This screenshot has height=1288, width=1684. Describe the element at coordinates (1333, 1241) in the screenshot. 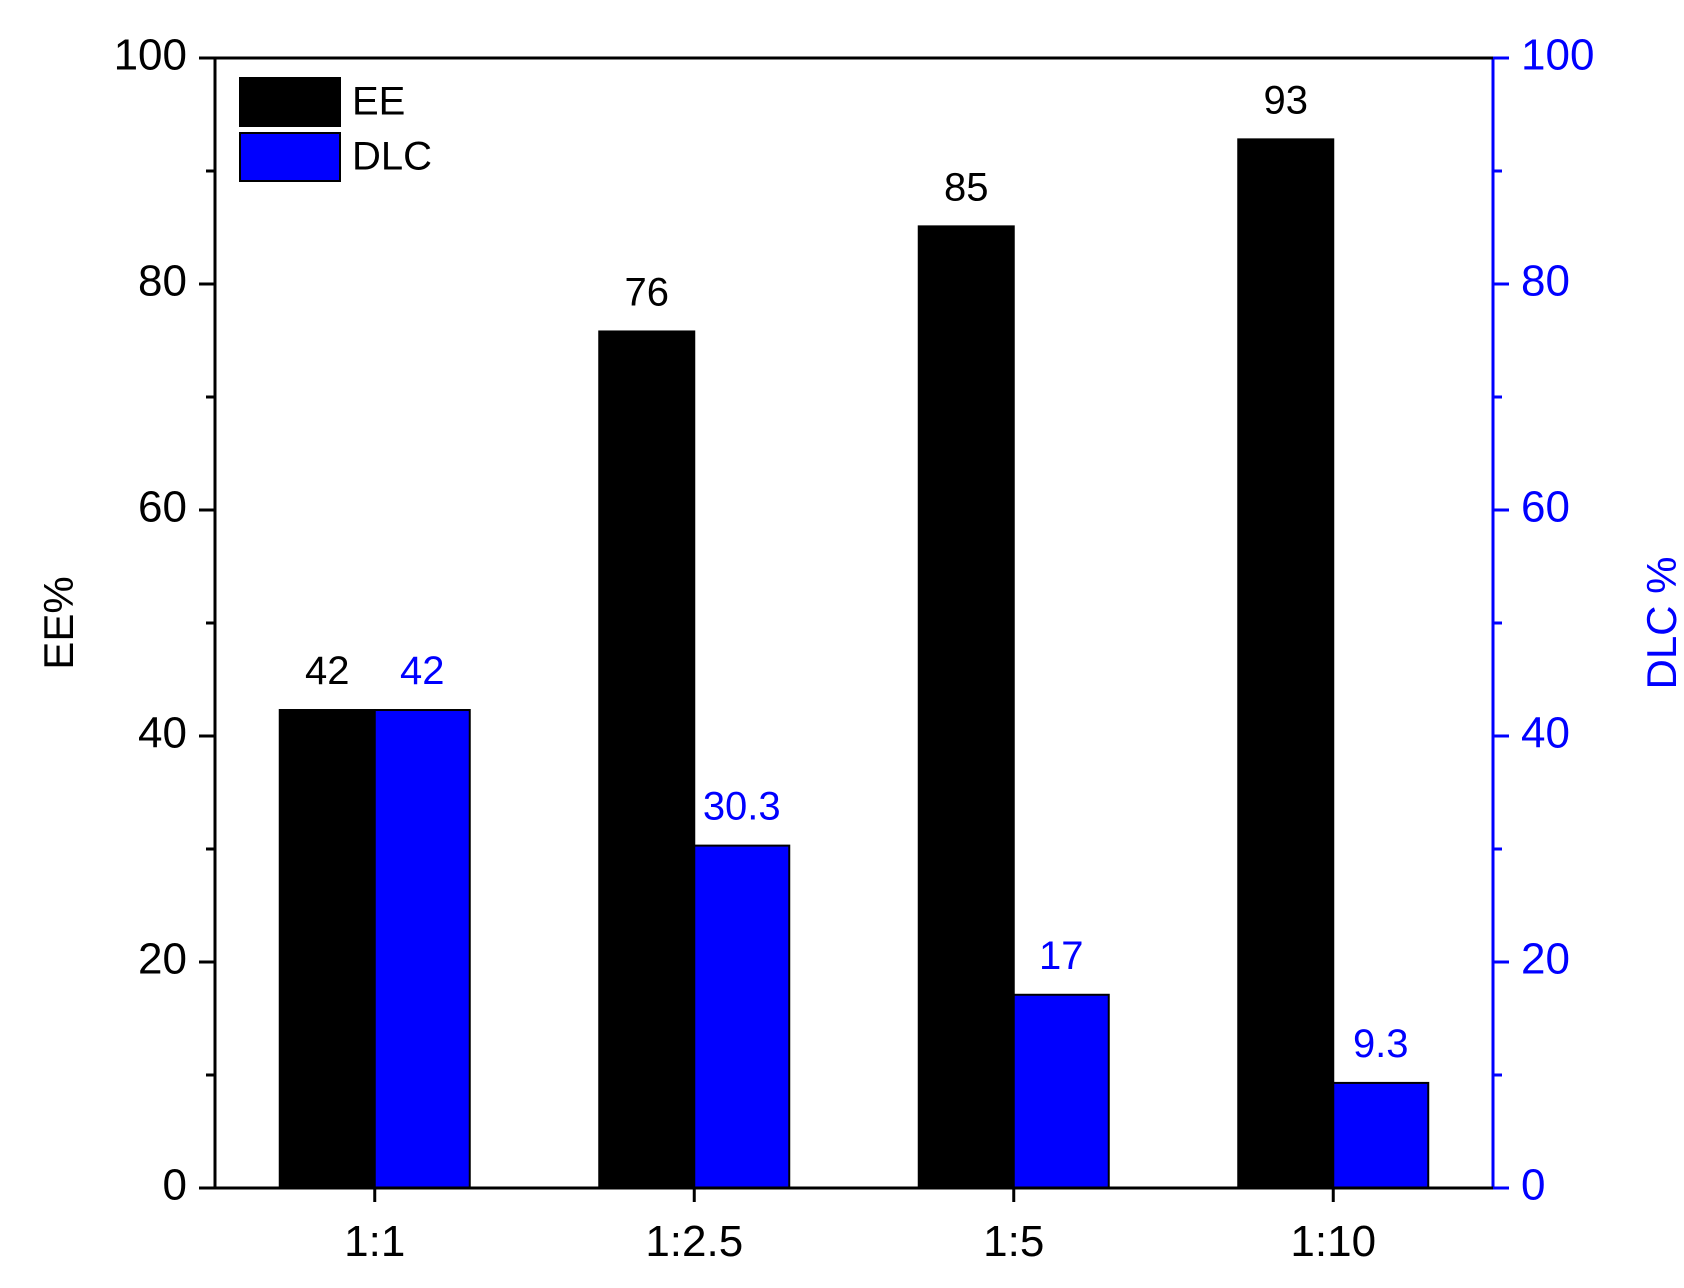

I see `x-tick-label-4: 1:10` at that location.